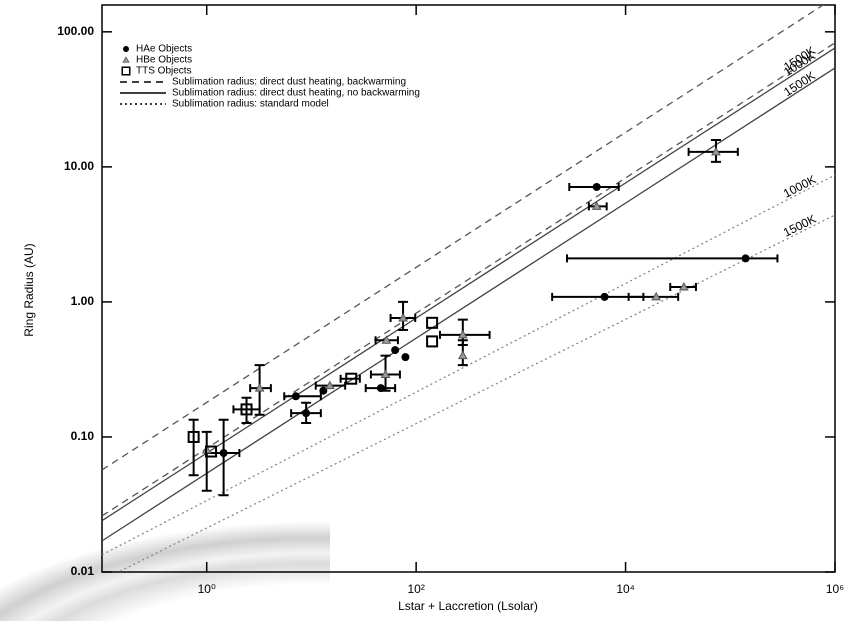  I want to click on legend-label: Sublimation radius: standard model, so click(250, 104).